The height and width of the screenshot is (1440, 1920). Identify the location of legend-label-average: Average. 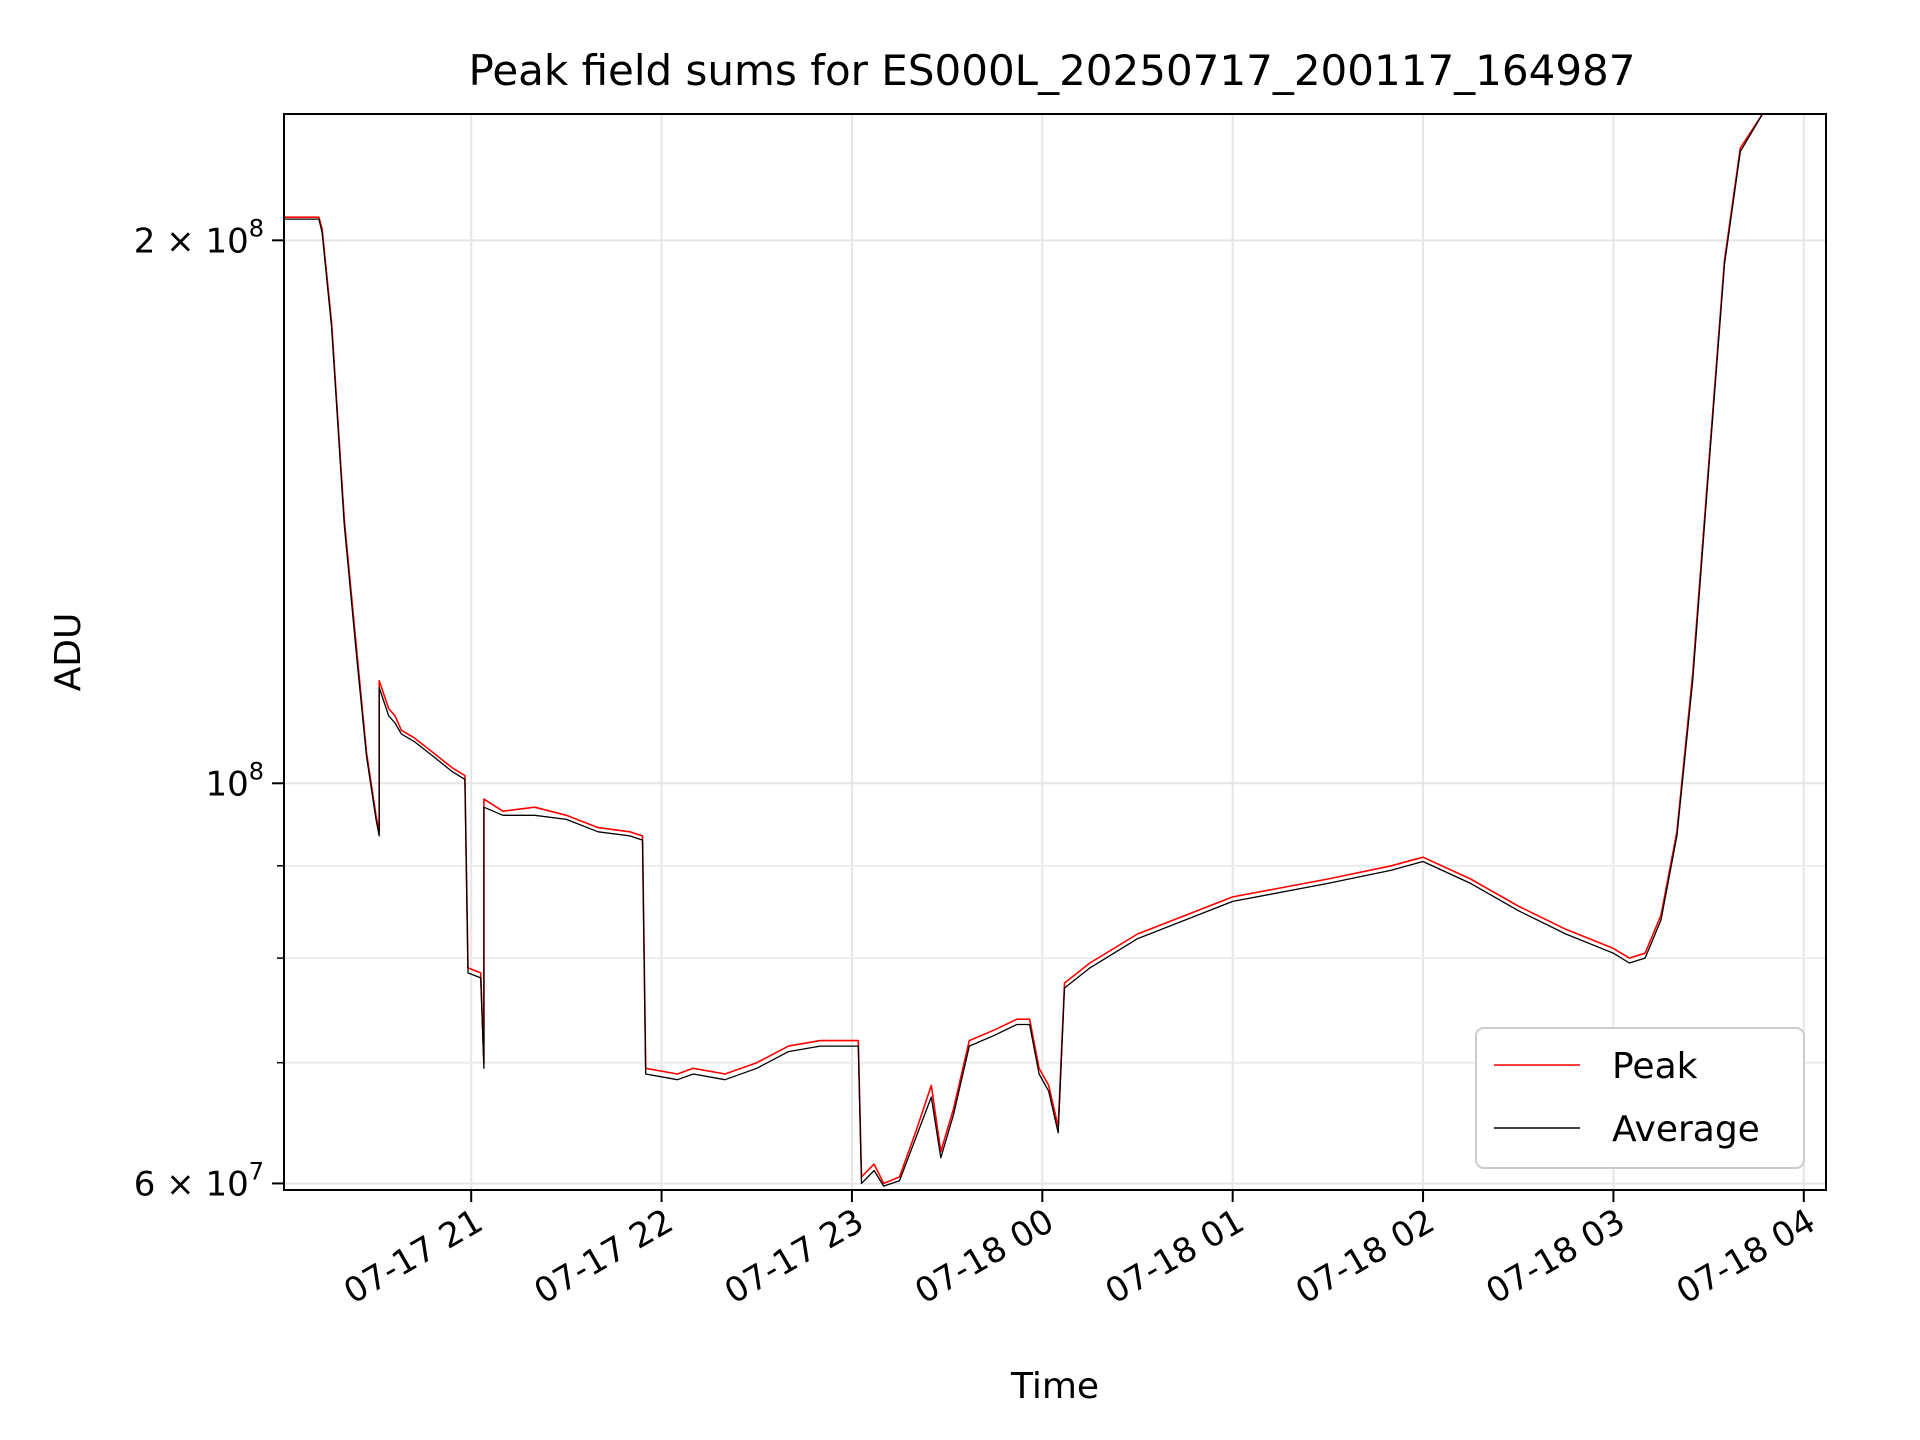
(1686, 1129).